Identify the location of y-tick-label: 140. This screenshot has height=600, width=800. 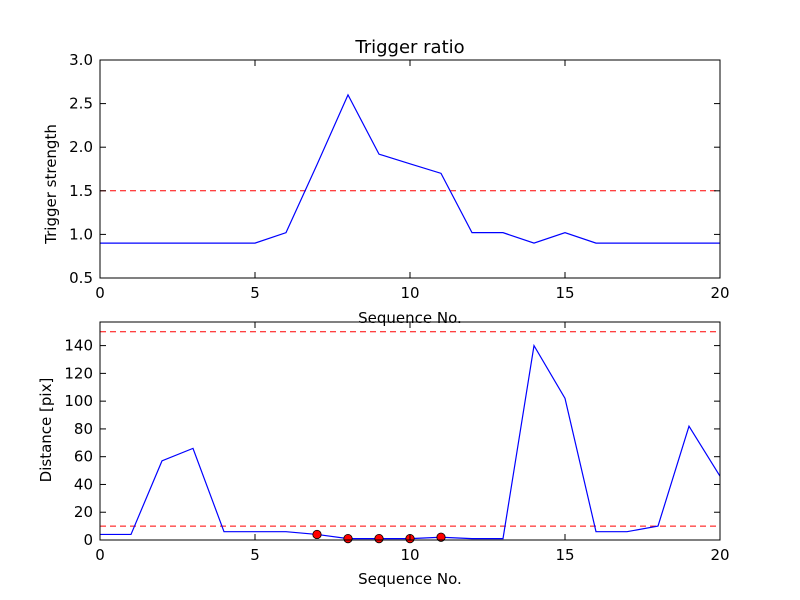
(78, 346).